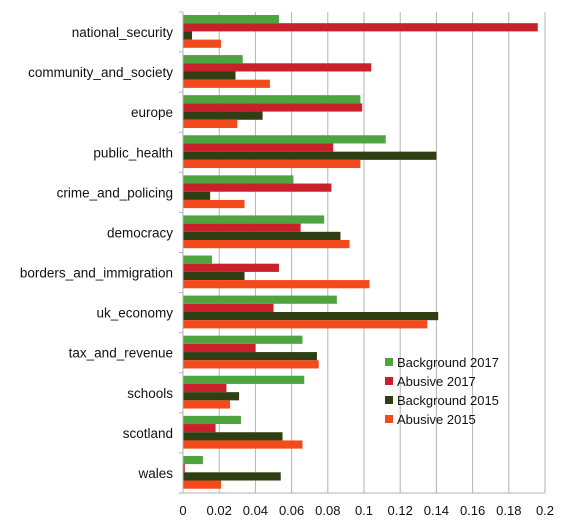  What do you see at coordinates (436, 381) in the screenshot?
I see `legend-label: Abusive 2017` at bounding box center [436, 381].